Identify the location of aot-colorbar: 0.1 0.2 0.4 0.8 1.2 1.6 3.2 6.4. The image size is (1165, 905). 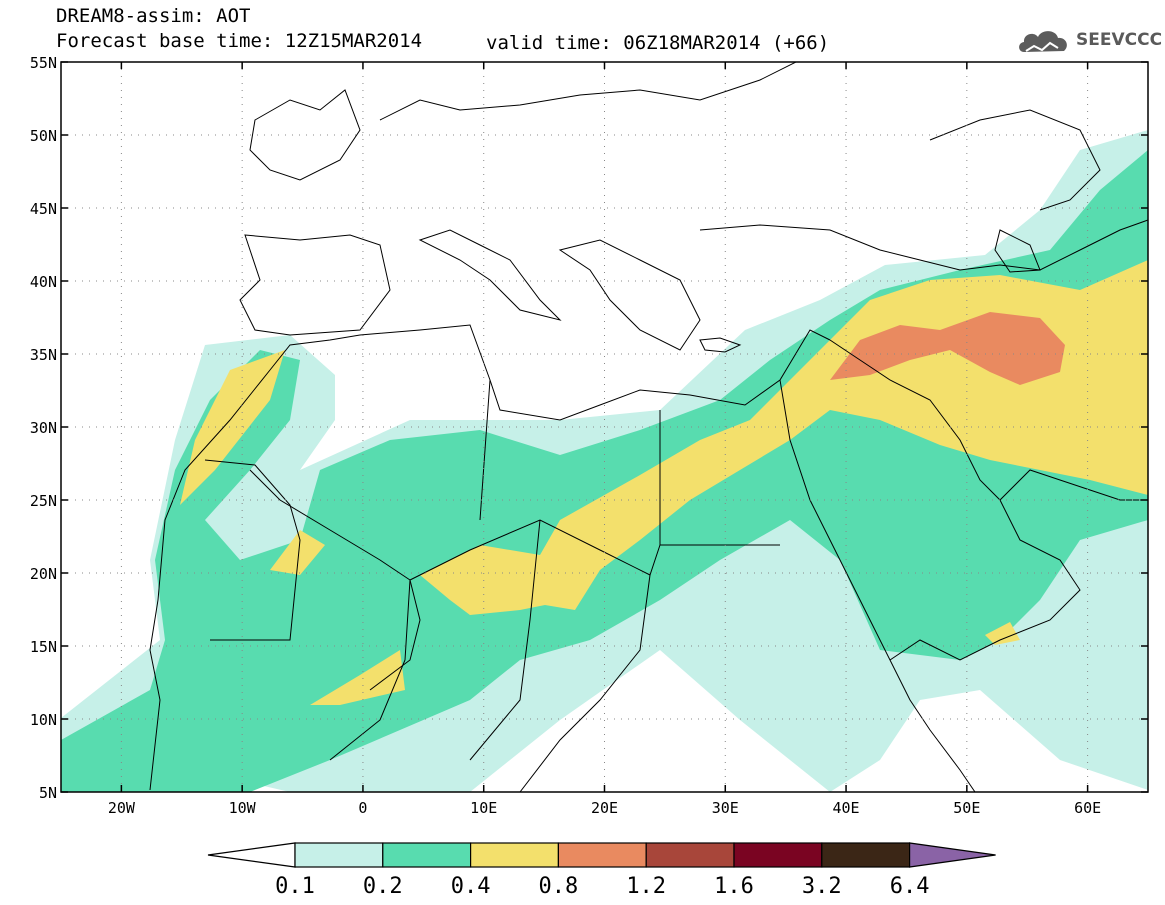
(601, 870).